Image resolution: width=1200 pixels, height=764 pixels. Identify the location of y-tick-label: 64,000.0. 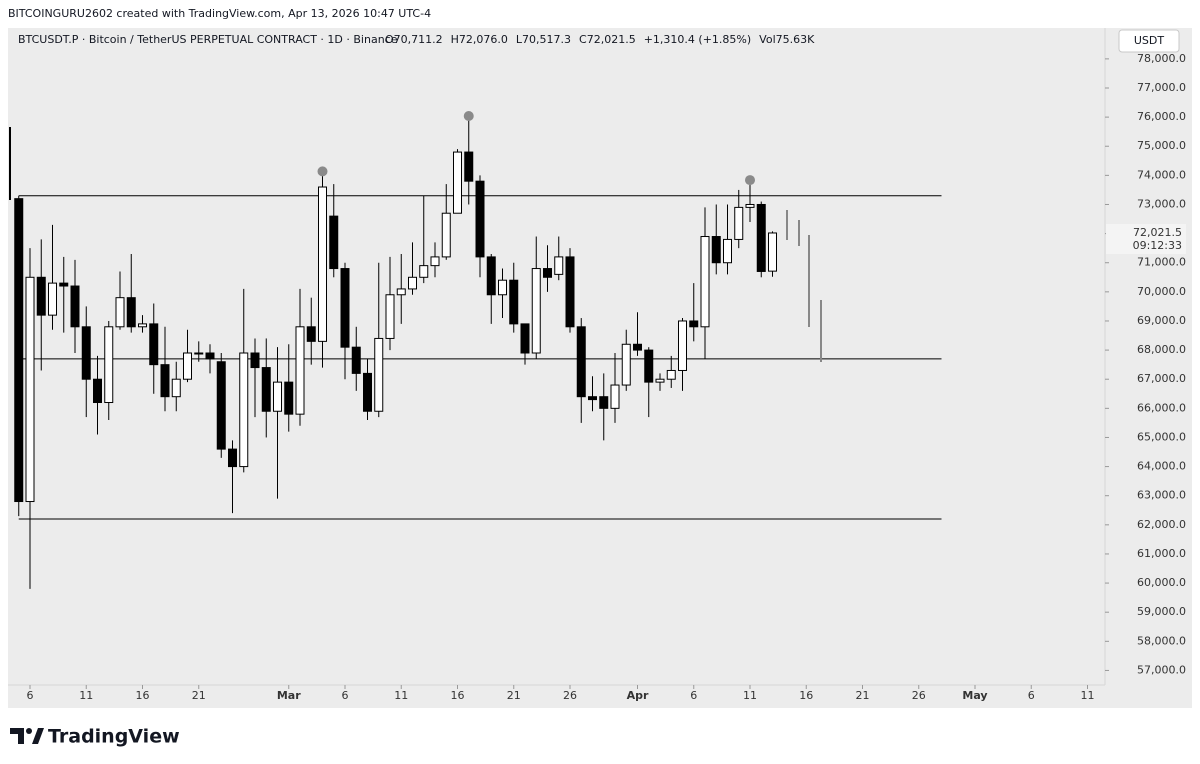
(1161, 466).